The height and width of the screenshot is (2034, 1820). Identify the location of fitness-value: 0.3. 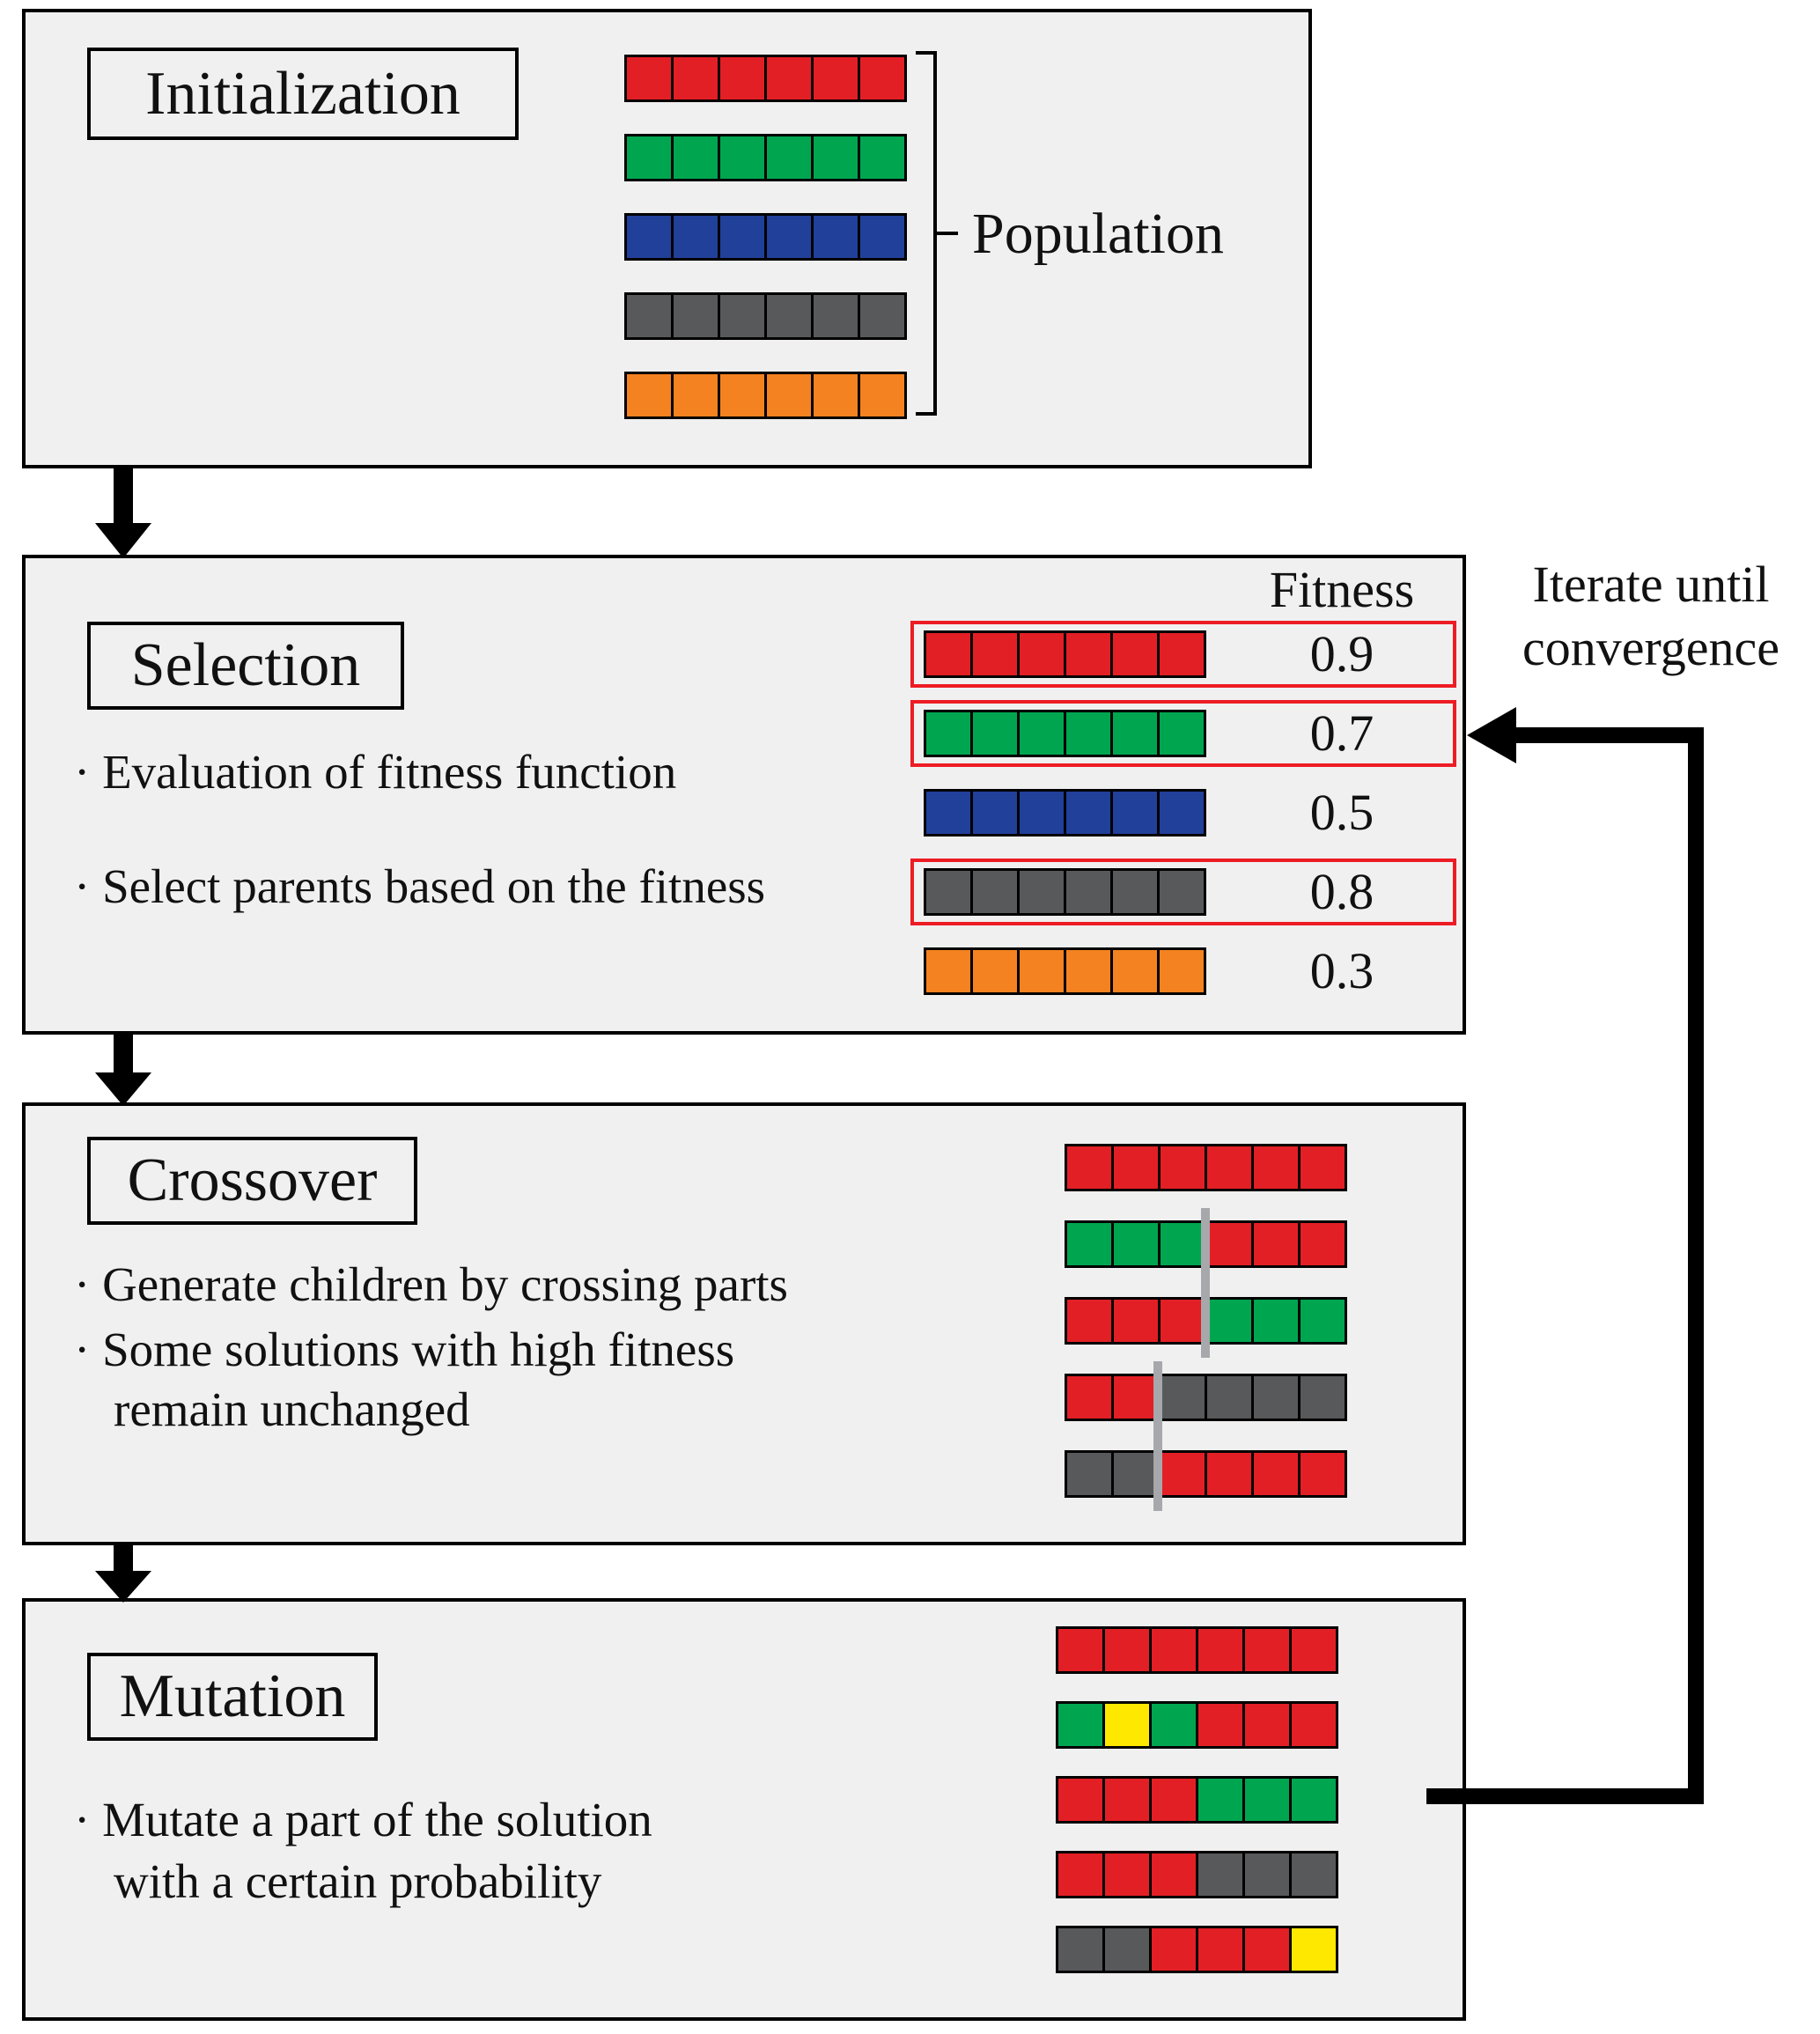
(1341, 970).